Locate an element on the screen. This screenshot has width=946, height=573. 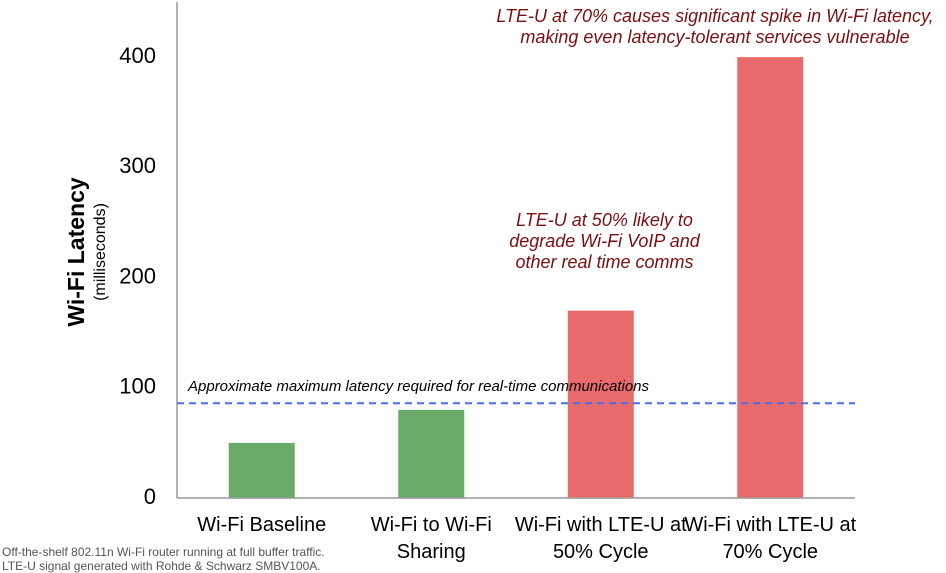
y-tick-label: 200 is located at coordinates (137, 275).